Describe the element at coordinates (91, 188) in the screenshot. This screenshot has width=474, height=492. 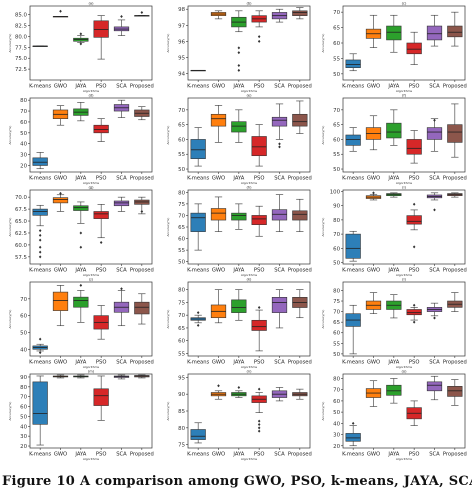
I see `subplot-title: (g)` at that location.